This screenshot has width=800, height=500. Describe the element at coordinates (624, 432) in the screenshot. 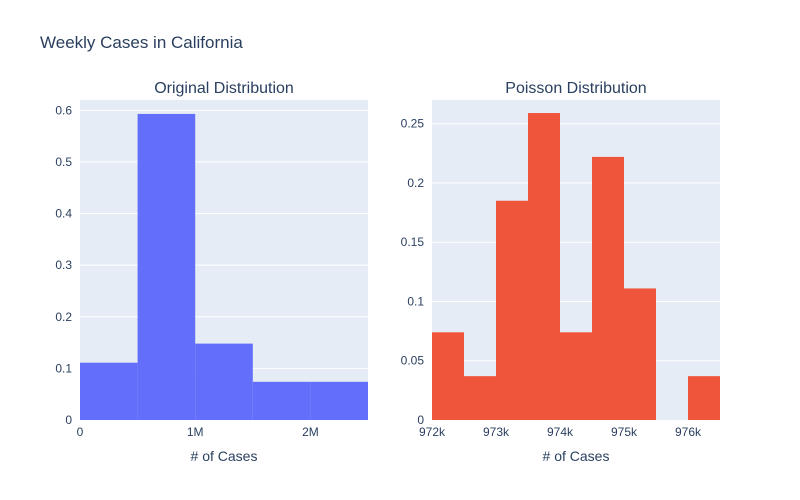

I see `x-tick-label-2: 975k` at that location.